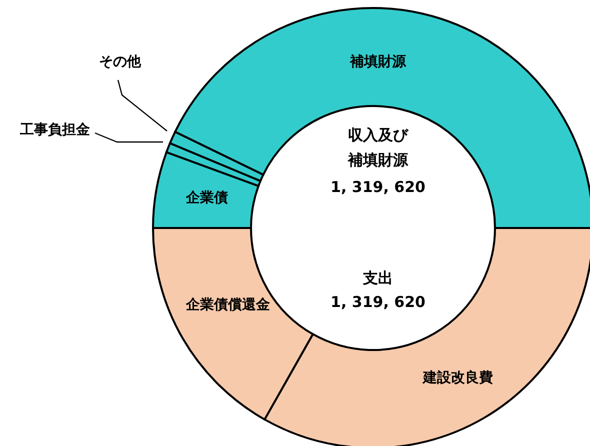  I want to click on slice-label: 企業債, so click(206, 198).